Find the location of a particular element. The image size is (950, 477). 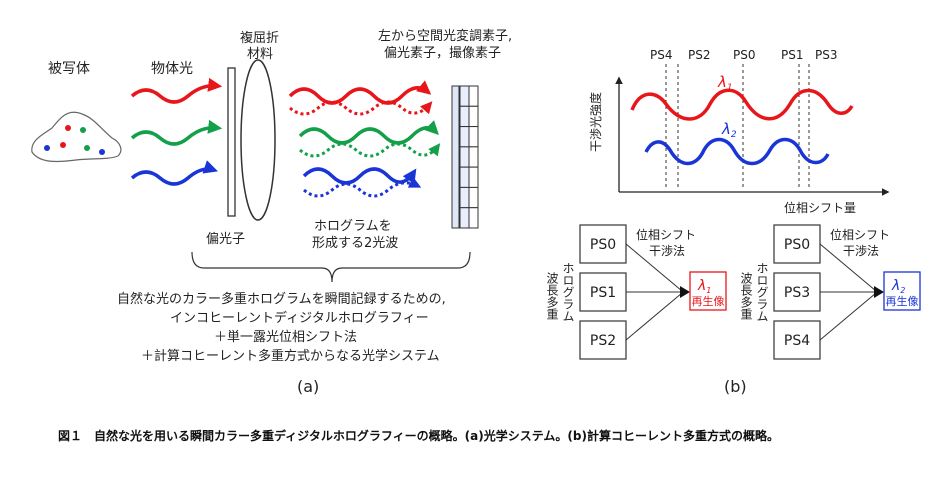

ps-label-ps2: PS2 is located at coordinates (699, 55).